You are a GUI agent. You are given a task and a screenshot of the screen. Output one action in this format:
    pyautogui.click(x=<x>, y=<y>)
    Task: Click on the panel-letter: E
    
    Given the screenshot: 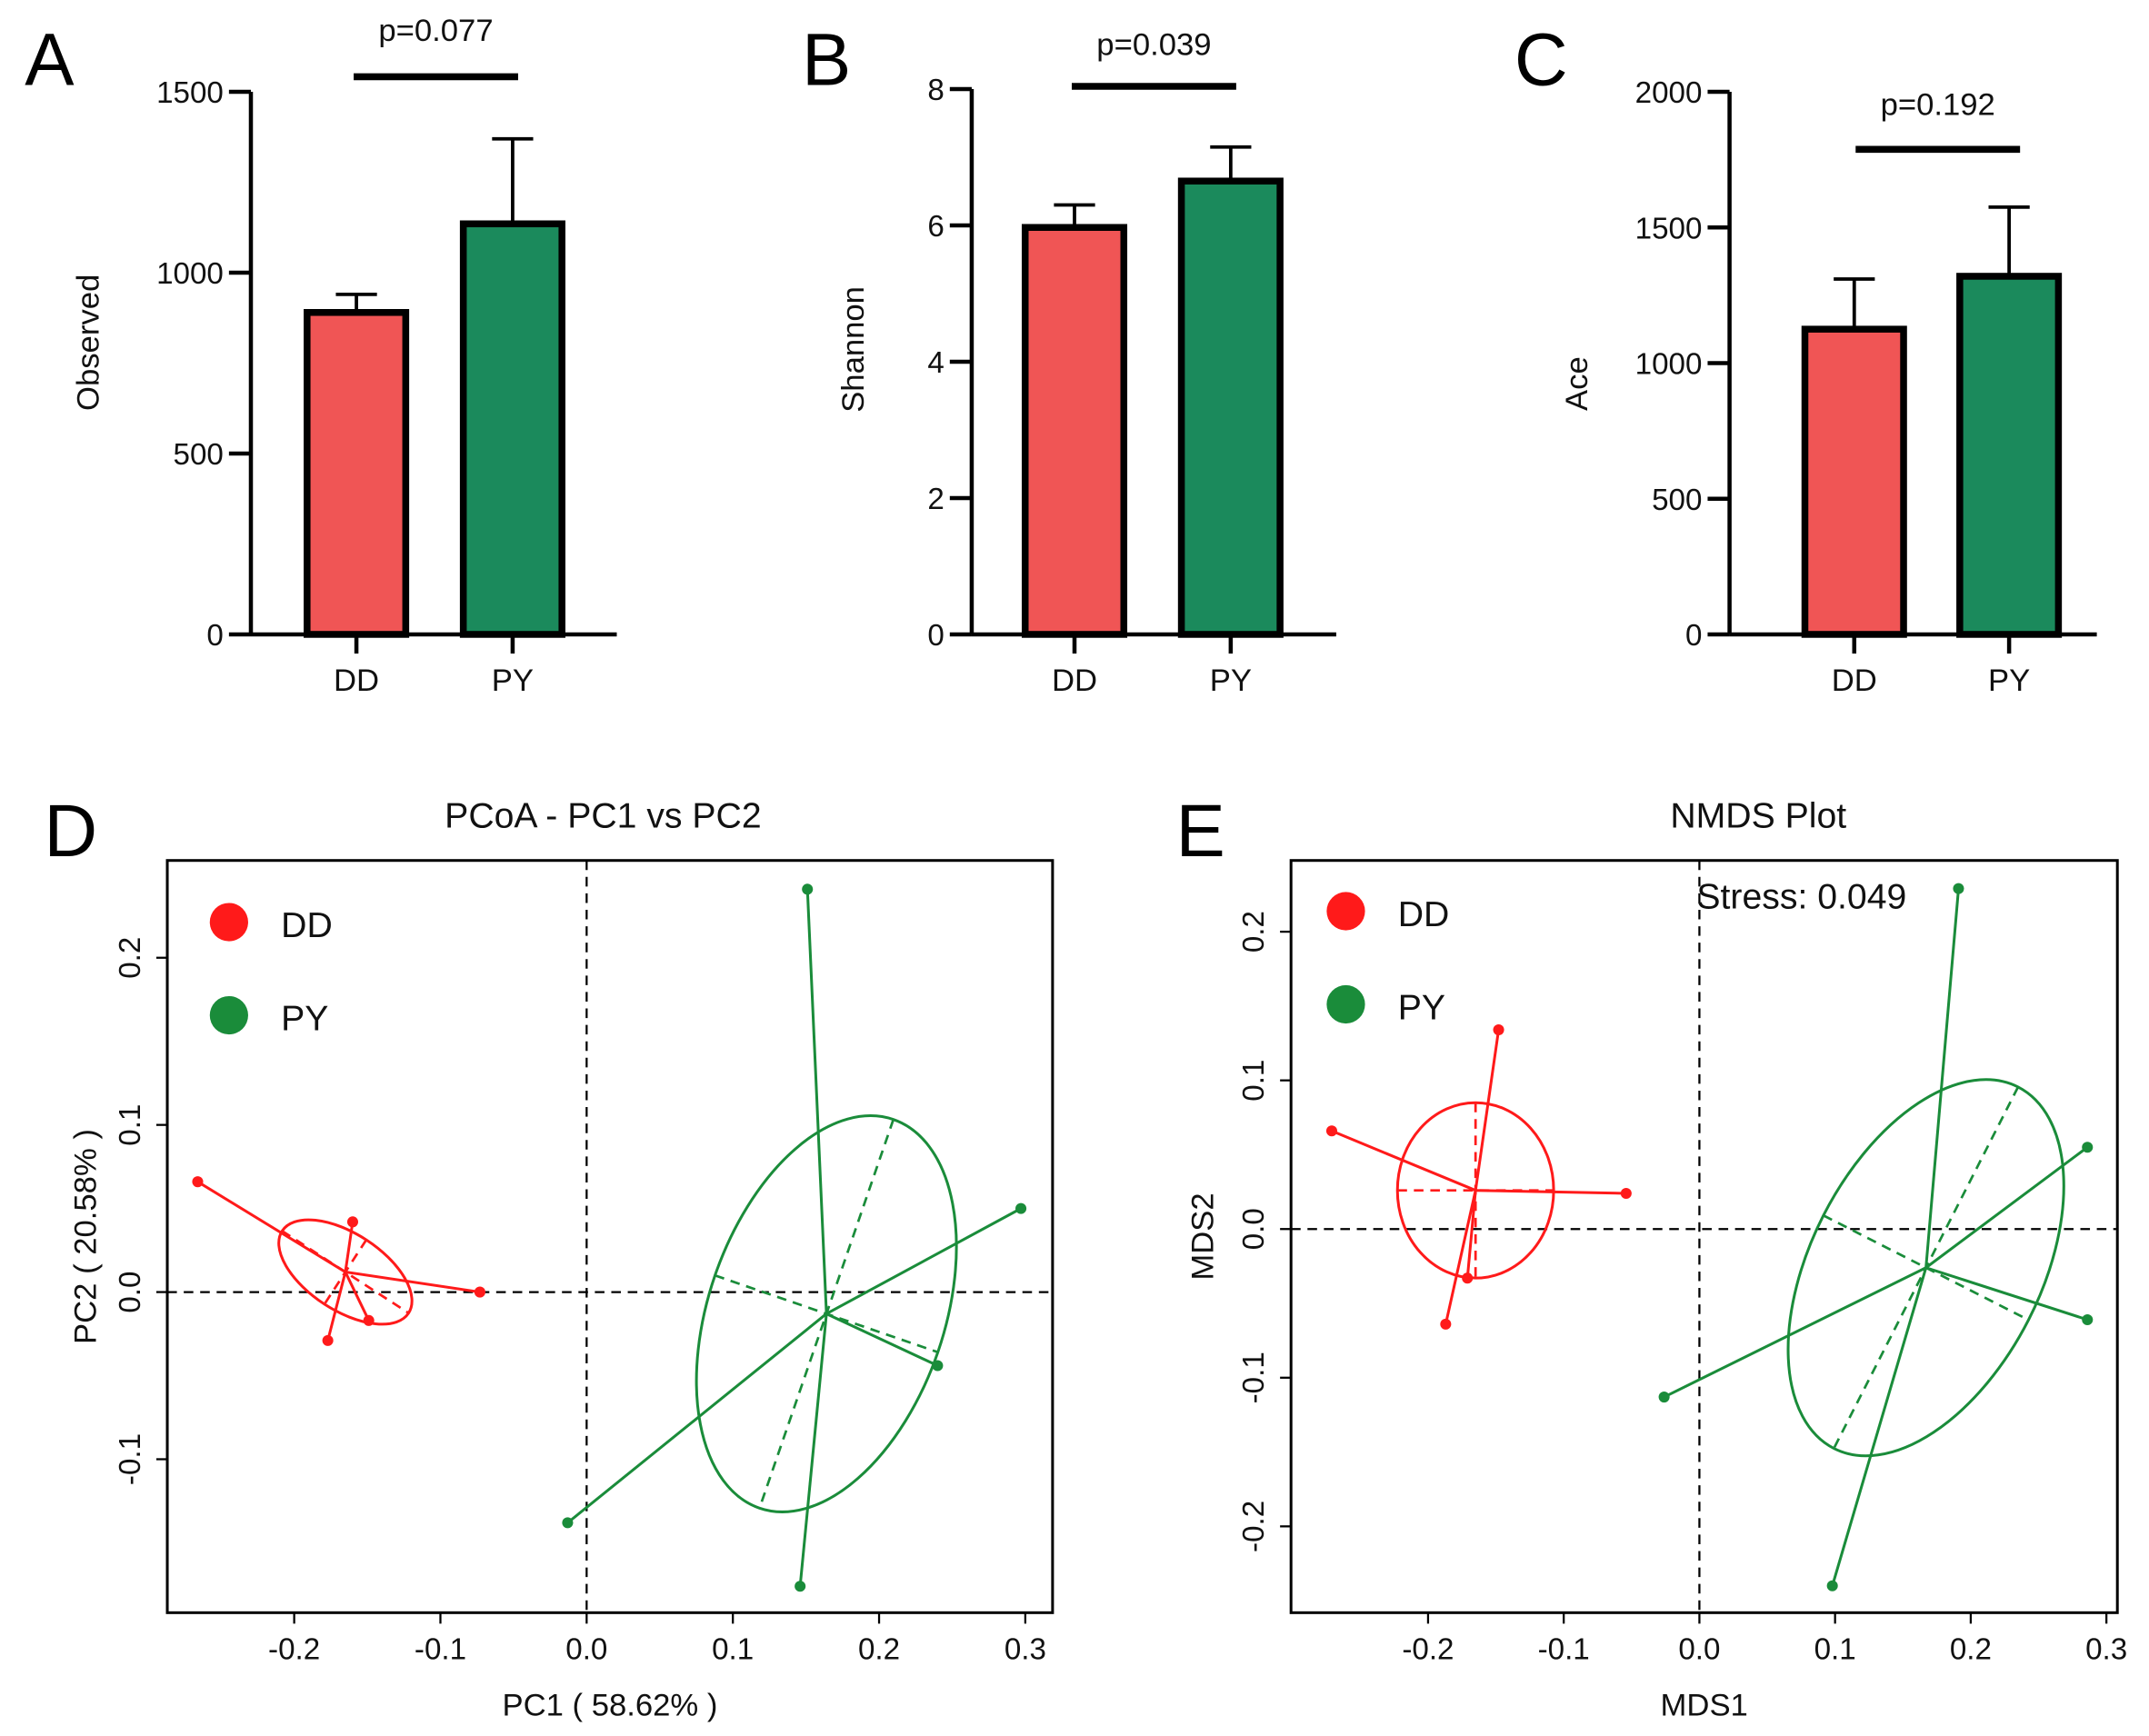 What is the action you would take?
    pyautogui.click(x=1200, y=832)
    